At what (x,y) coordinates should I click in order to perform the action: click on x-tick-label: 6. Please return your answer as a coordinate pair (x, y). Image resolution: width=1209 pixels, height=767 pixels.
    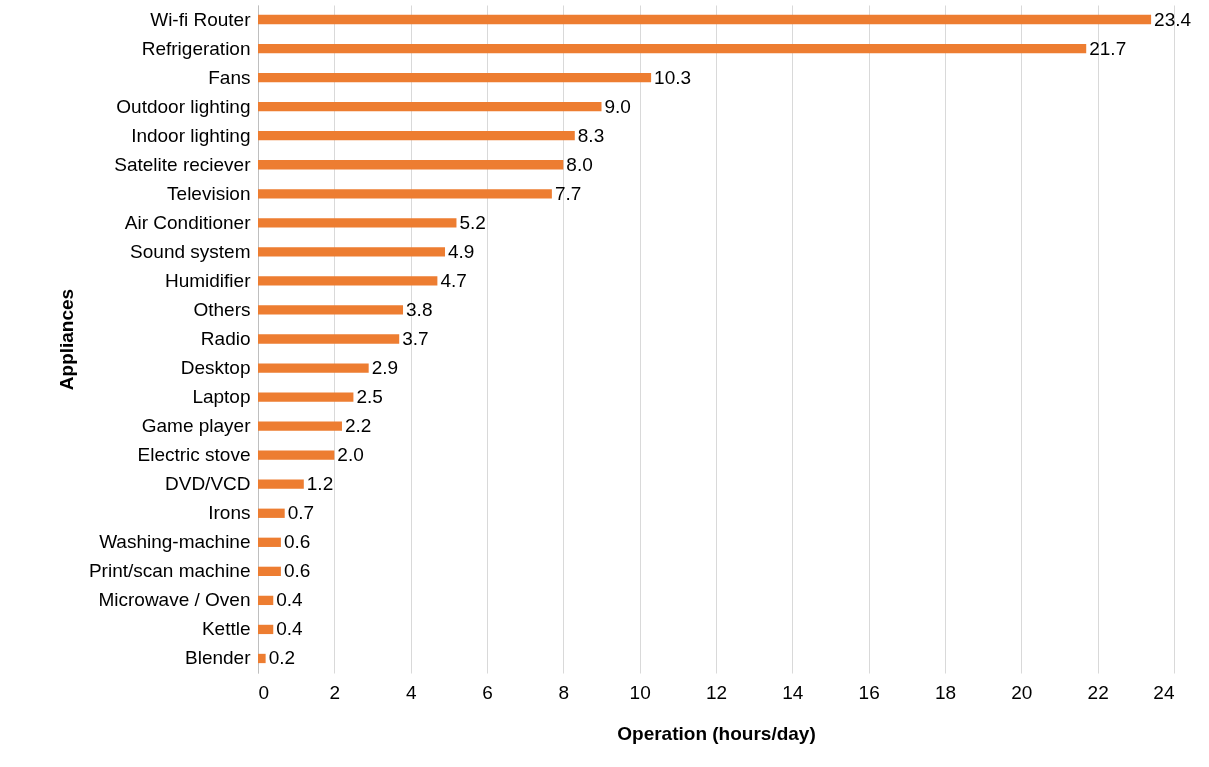
    Looking at the image, I should click on (487, 692).